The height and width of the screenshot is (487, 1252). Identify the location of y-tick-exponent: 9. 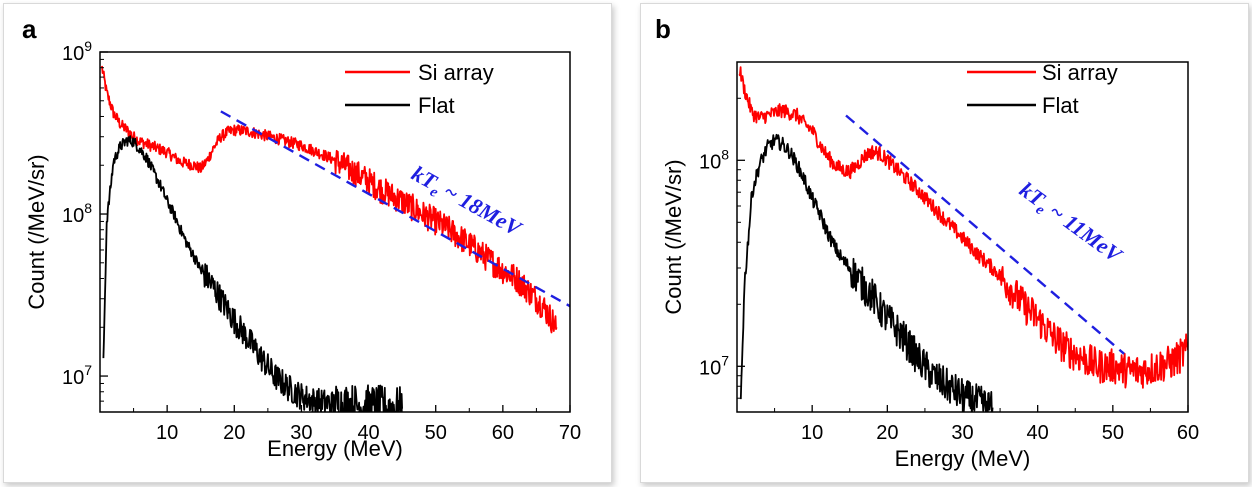
(88, 46).